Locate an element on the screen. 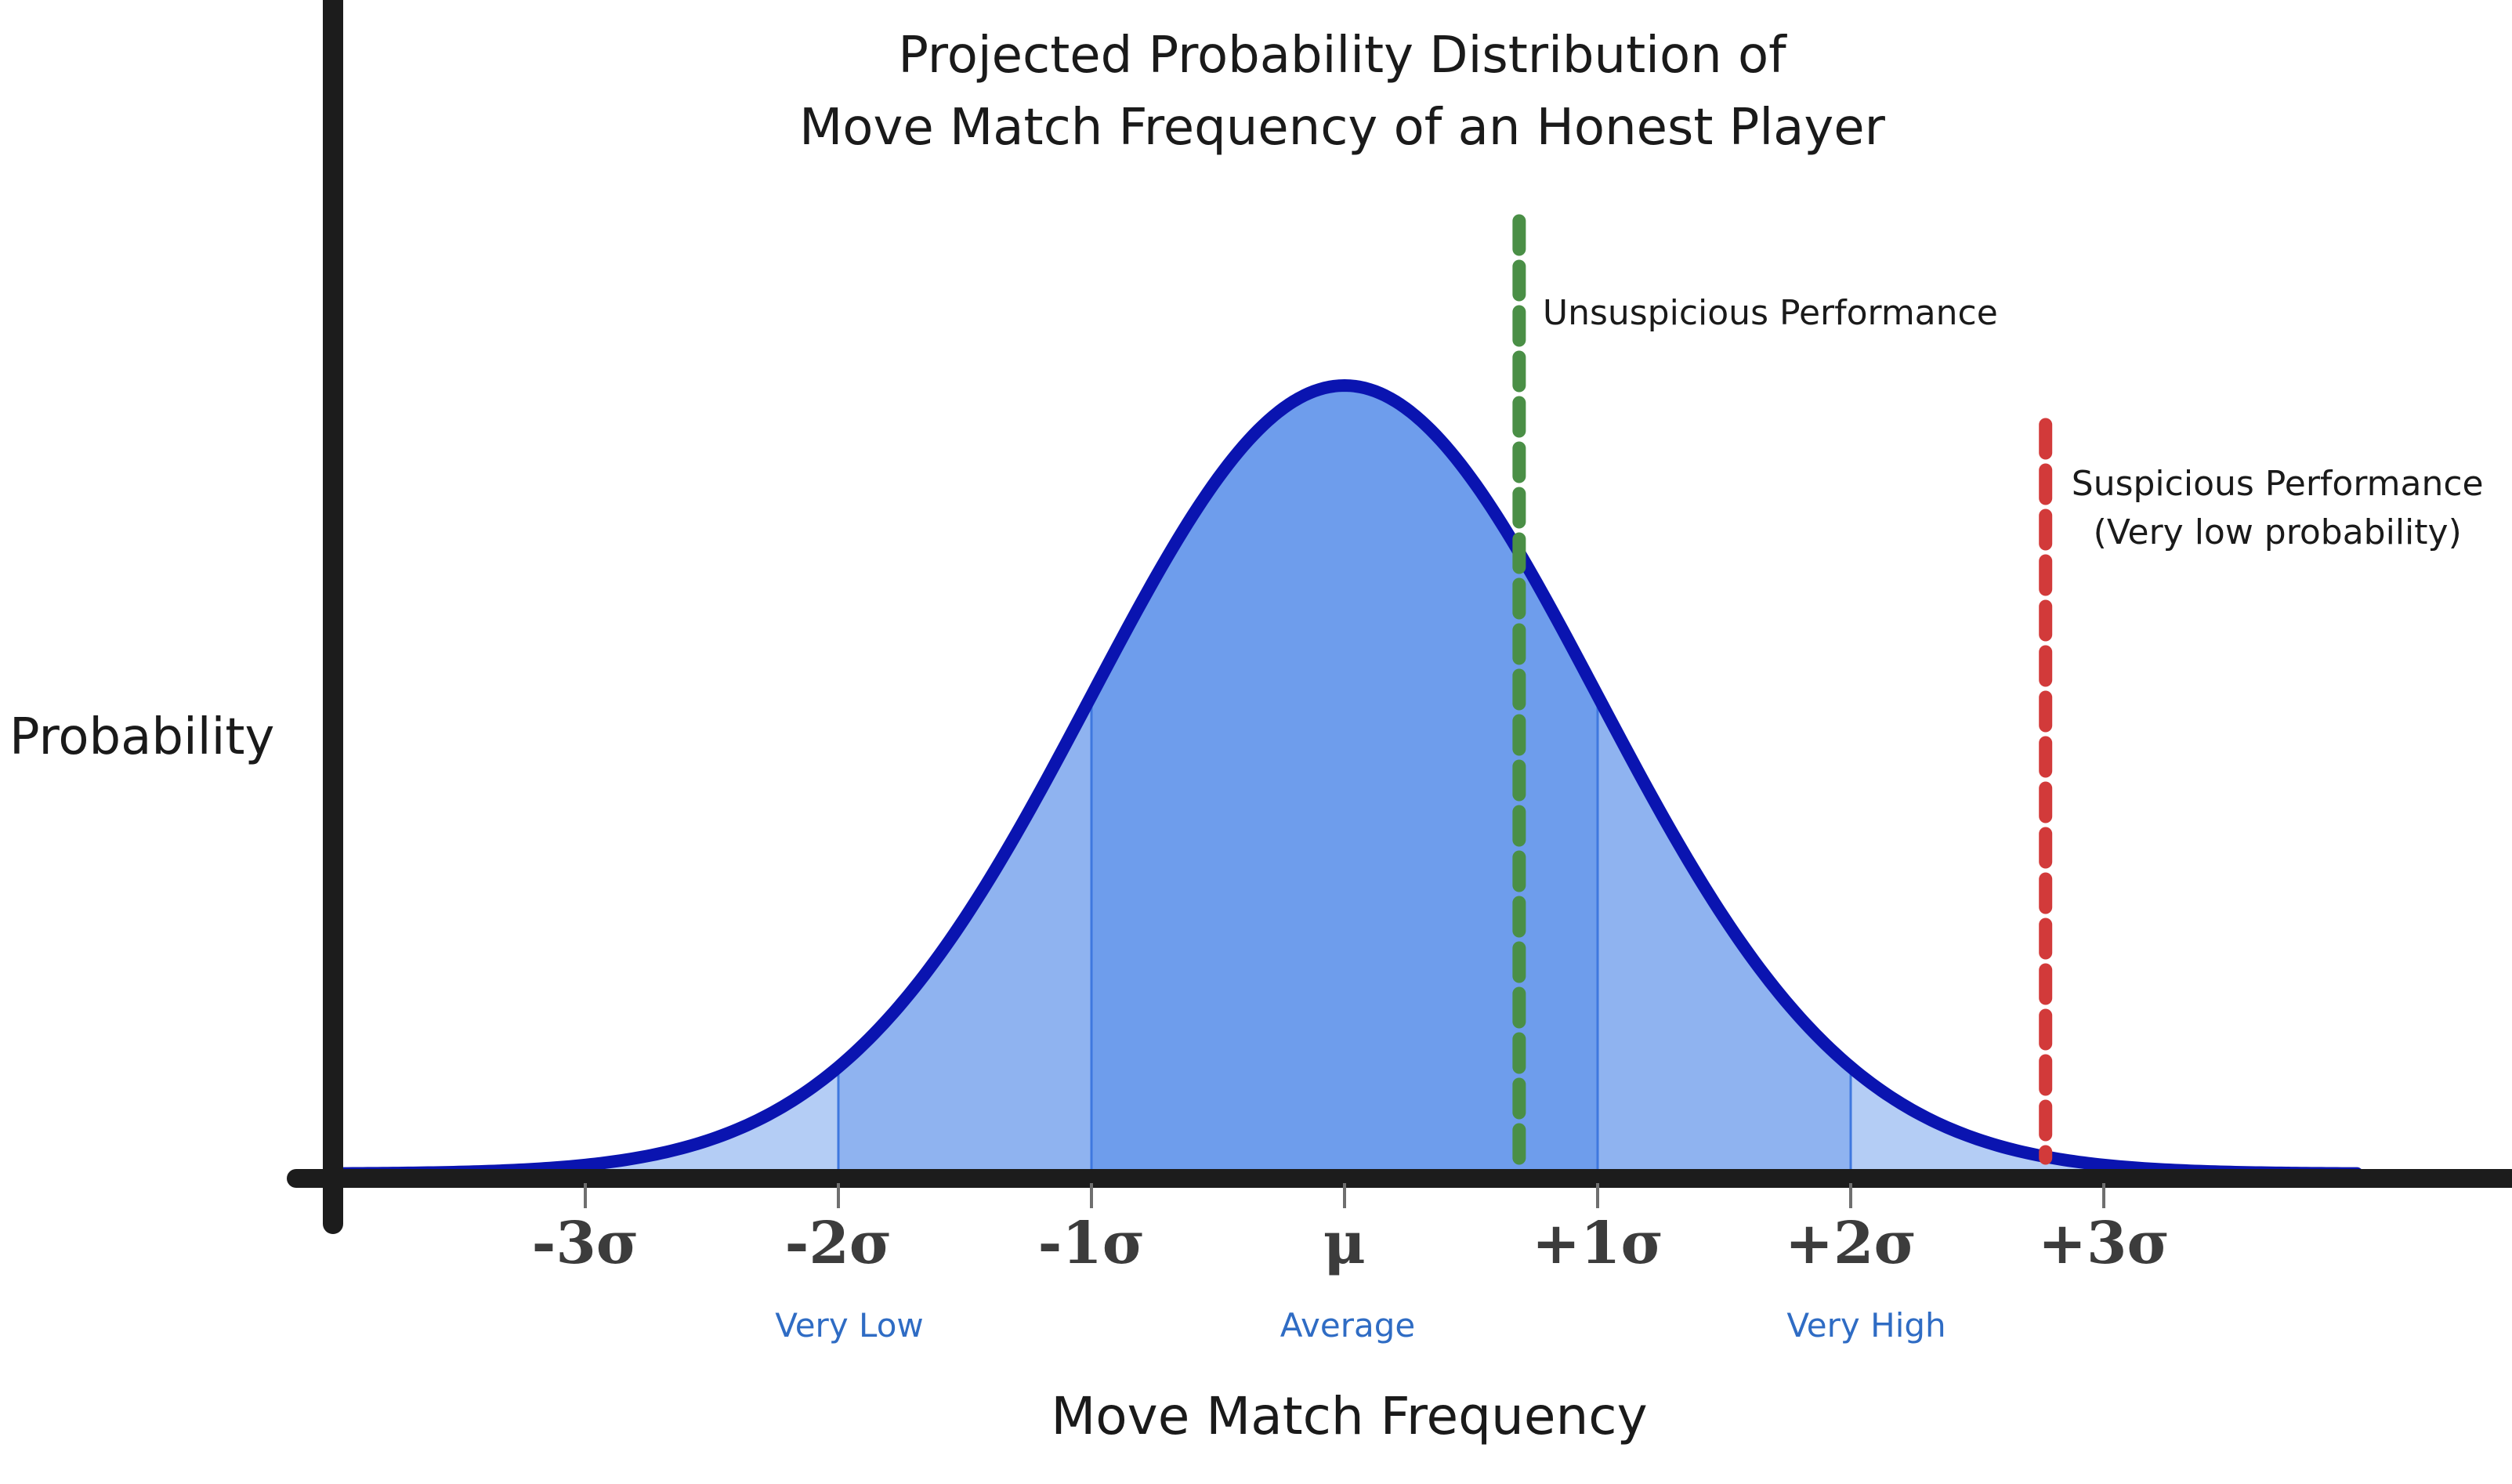 The width and height of the screenshot is (2512, 1484). x-tick-label-5: +2σ is located at coordinates (1851, 1243).